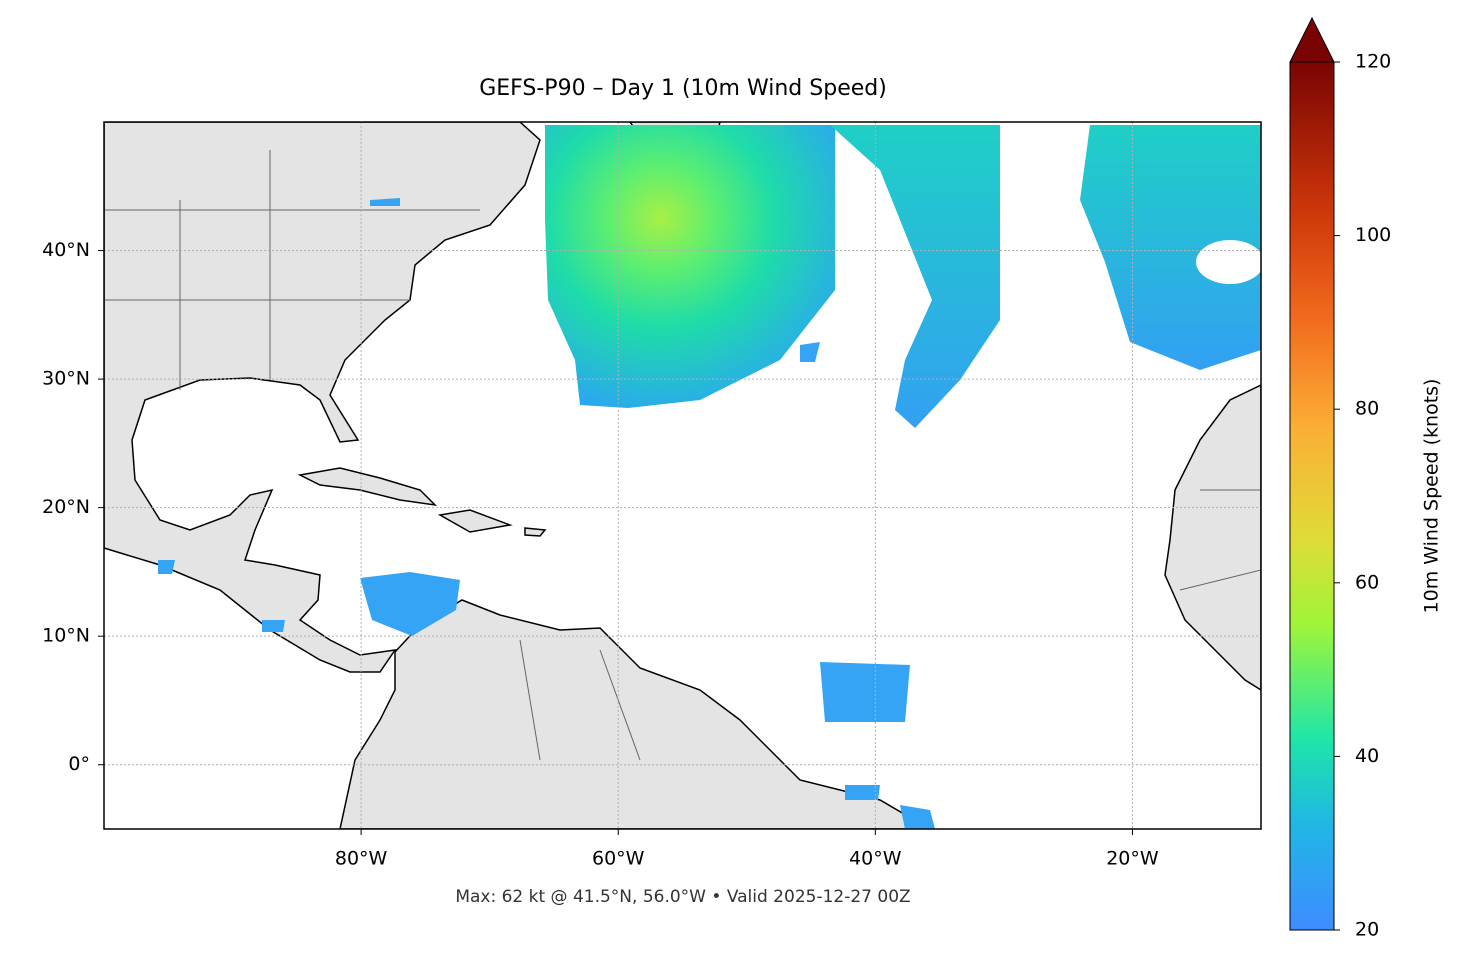 This screenshot has width=1466, height=973. I want to click on colorbar-tick-label: 60, so click(1367, 582).